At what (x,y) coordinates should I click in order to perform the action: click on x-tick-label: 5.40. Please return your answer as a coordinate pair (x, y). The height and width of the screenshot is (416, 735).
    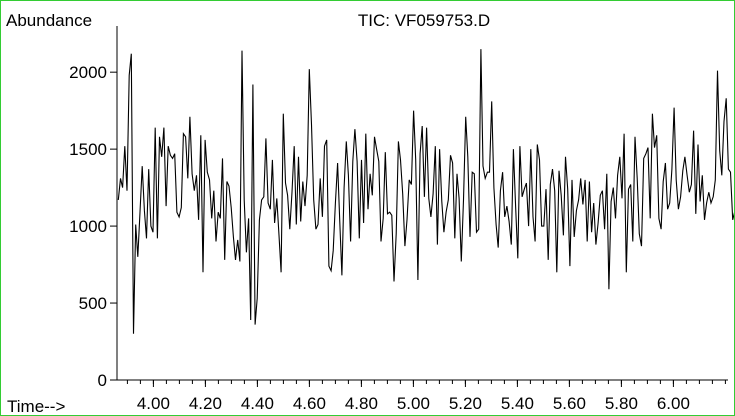
    Looking at the image, I should click on (517, 403).